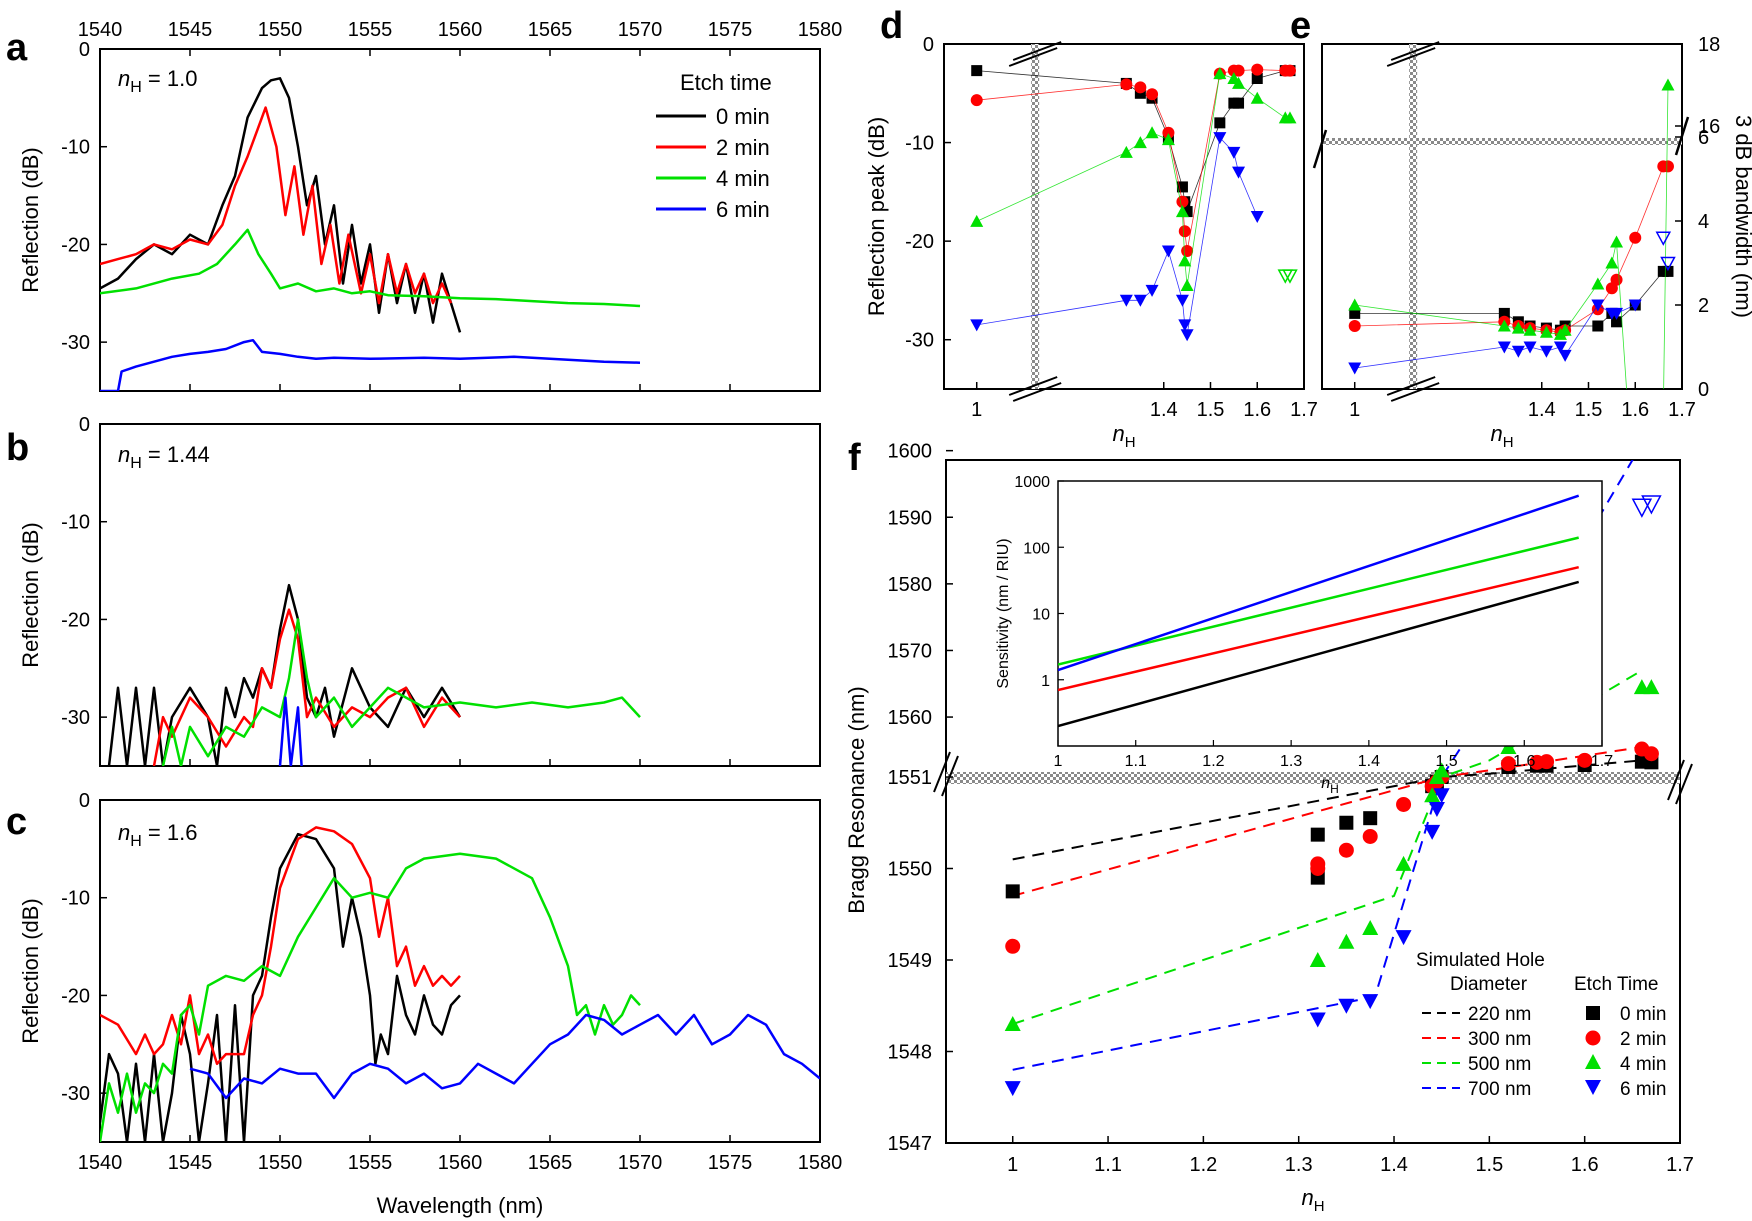  Describe the element at coordinates (1319, 654) in the screenshot. I see `inset-line-220nm` at that location.